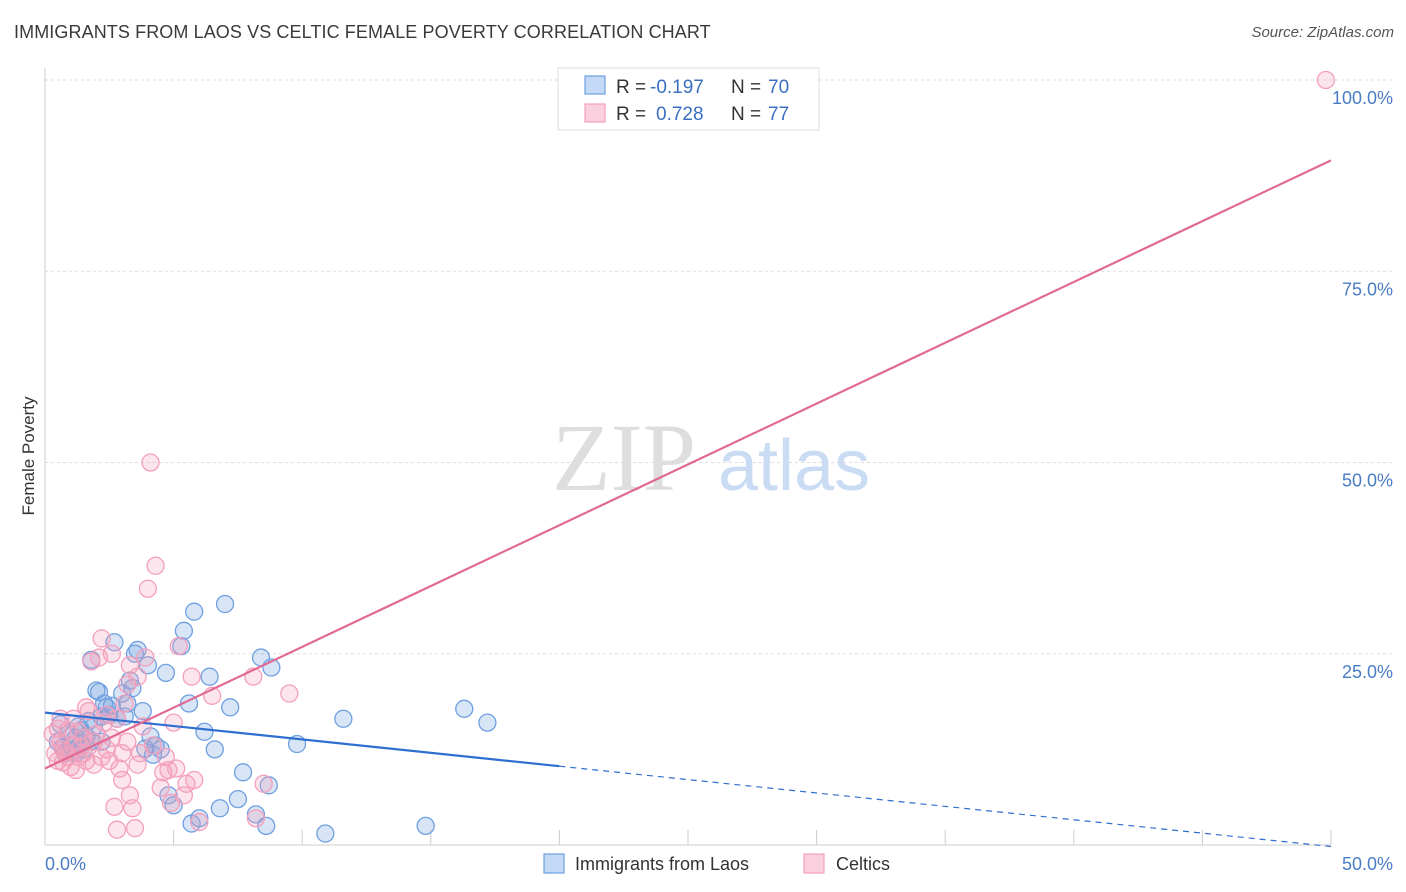 This screenshot has height=892, width=1406. Describe the element at coordinates (595, 85) in the screenshot. I see `legend-swatch-laos` at that location.